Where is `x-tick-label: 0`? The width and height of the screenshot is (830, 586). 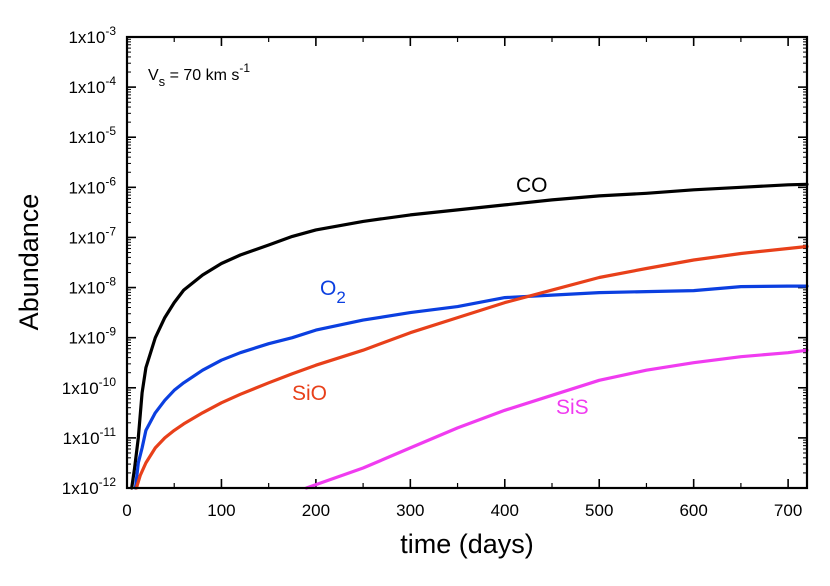
x-tick-label: 0 is located at coordinates (126, 510).